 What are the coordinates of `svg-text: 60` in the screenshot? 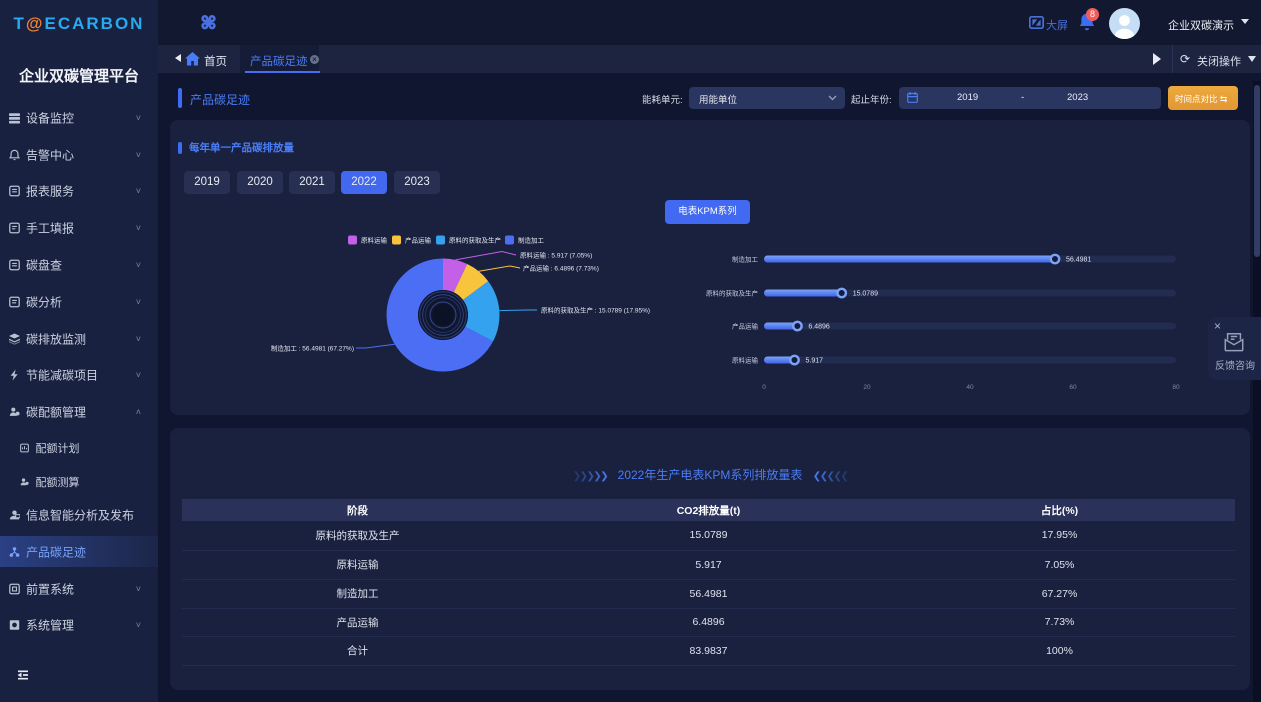 It's located at (1073, 387).